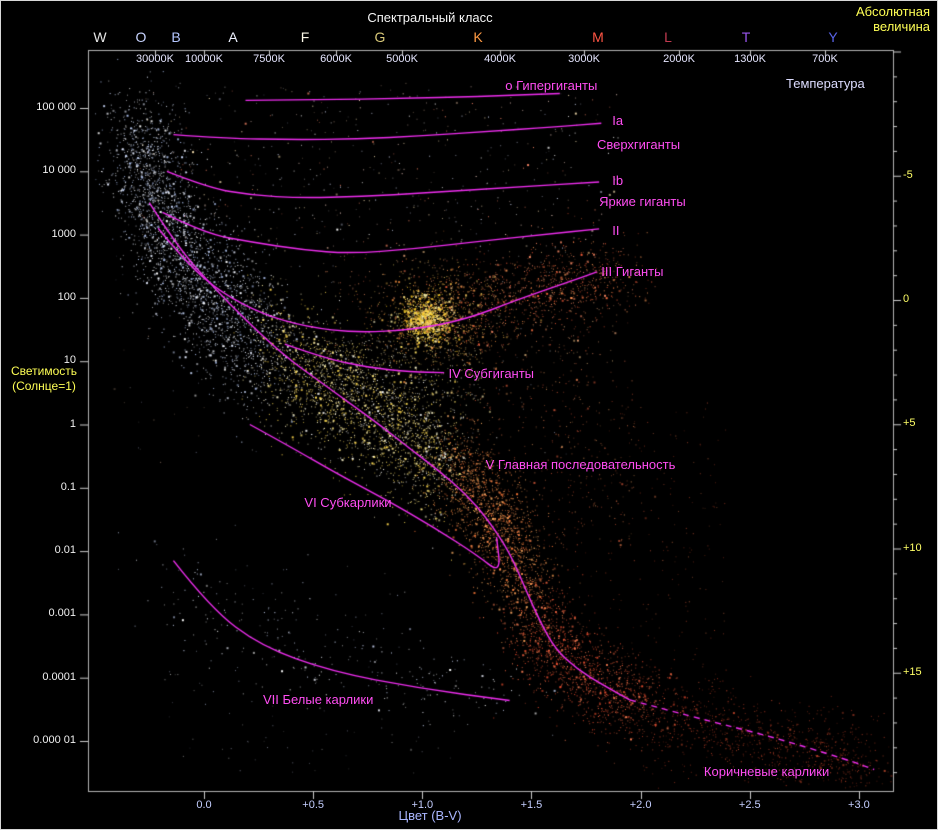 This screenshot has width=938, height=830. I want to click on spectral-class-letter: Y, so click(833, 37).